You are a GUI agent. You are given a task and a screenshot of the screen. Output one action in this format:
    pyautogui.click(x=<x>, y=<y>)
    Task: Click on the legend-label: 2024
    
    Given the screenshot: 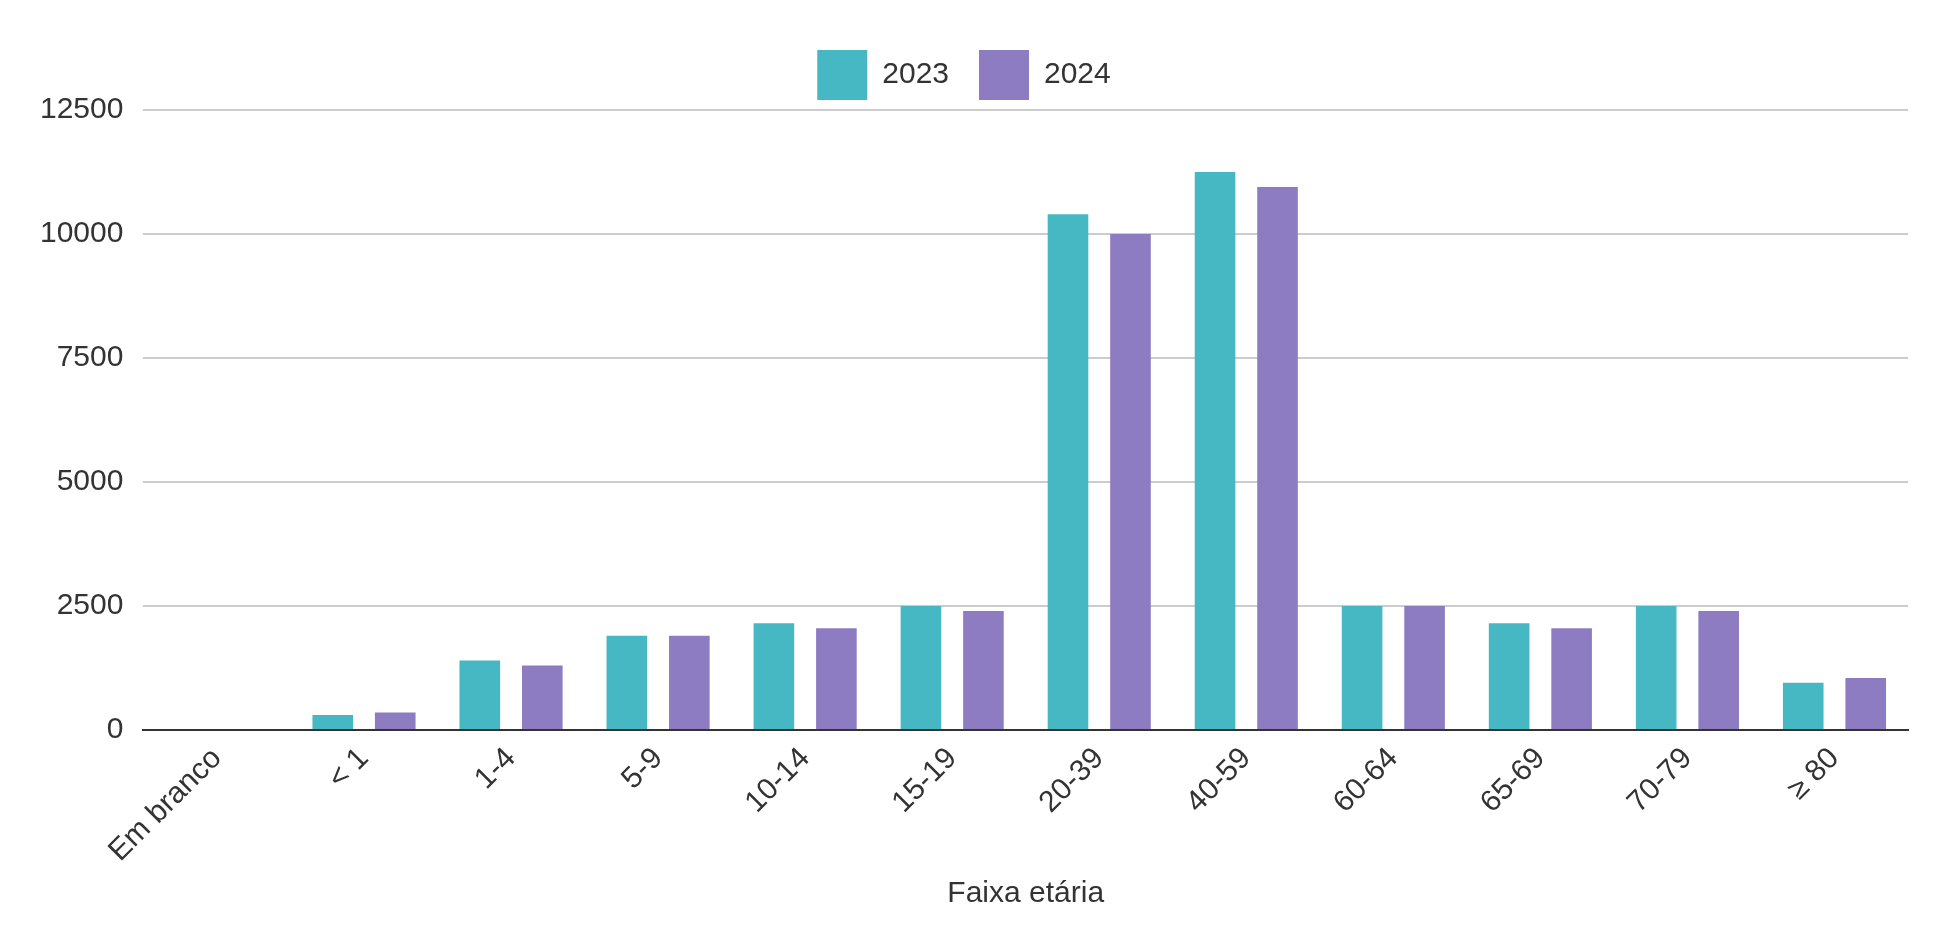 What is the action you would take?
    pyautogui.click(x=1077, y=73)
    